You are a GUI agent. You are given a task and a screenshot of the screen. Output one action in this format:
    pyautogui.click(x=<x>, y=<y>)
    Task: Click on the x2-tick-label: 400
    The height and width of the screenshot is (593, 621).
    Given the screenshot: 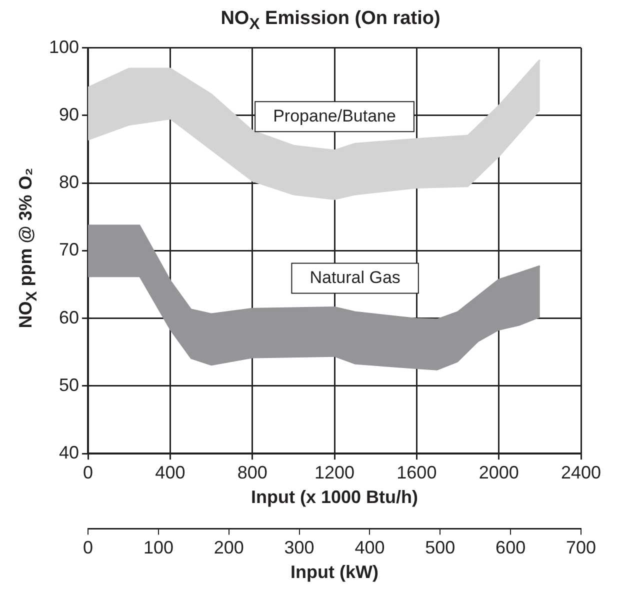 What is the action you would take?
    pyautogui.click(x=369, y=548)
    